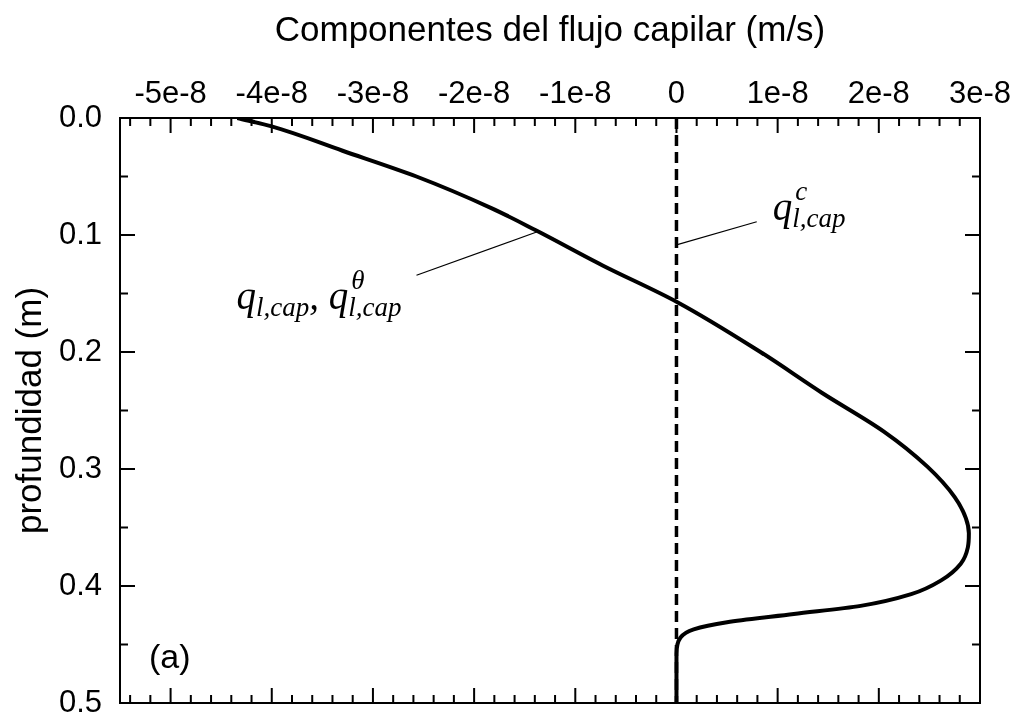 The height and width of the screenshot is (717, 1011). Describe the element at coordinates (474, 92) in the screenshot. I see `x-tick-label: -2e-8` at that location.